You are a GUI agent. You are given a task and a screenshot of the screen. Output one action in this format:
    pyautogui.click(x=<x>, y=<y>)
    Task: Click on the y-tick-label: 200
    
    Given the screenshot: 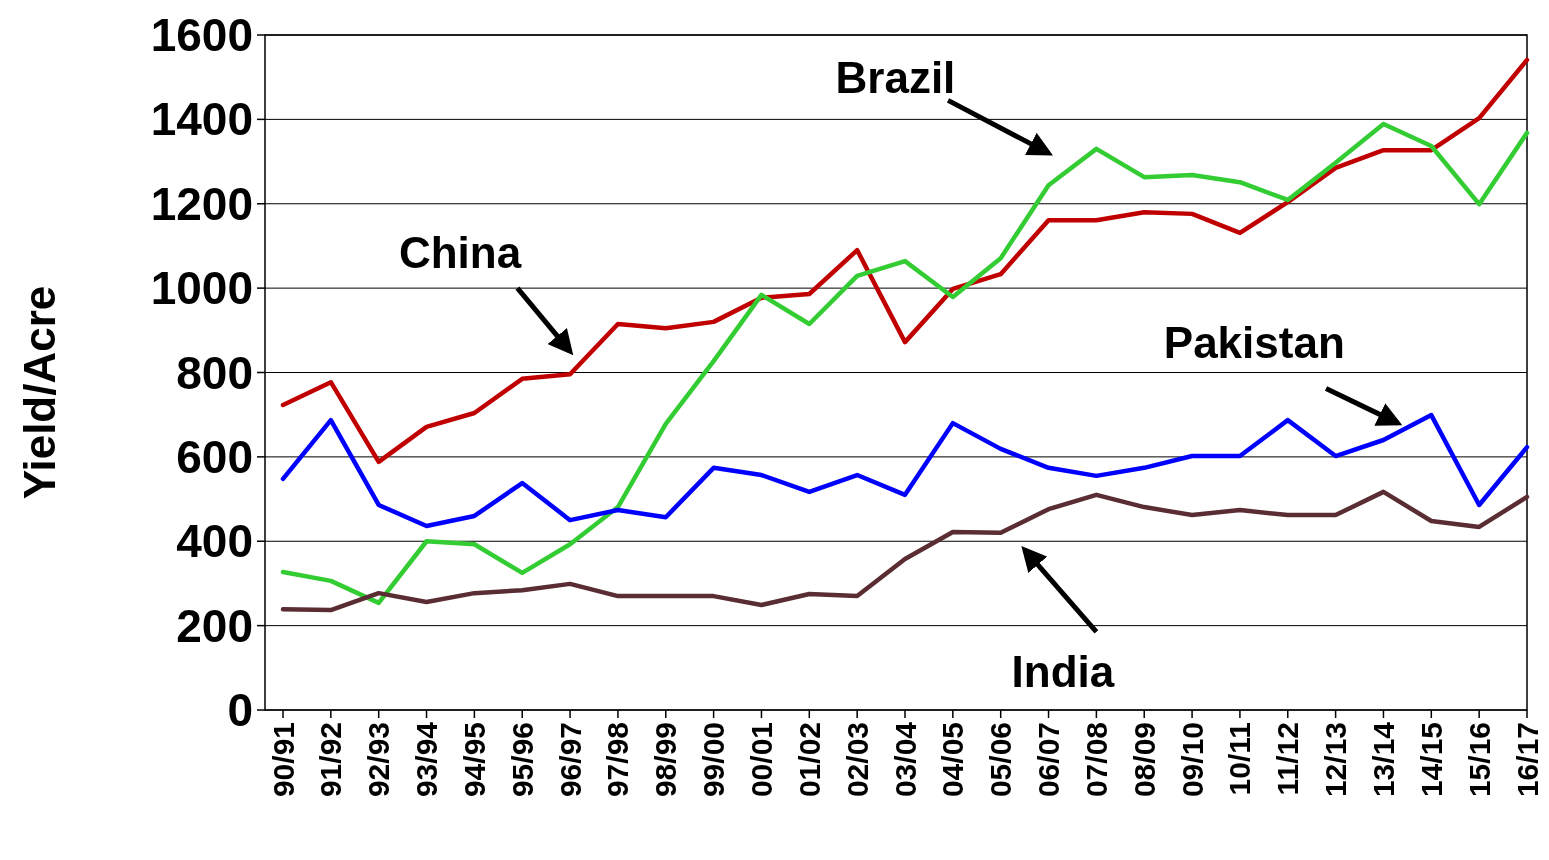 What is the action you would take?
    pyautogui.click(x=214, y=625)
    